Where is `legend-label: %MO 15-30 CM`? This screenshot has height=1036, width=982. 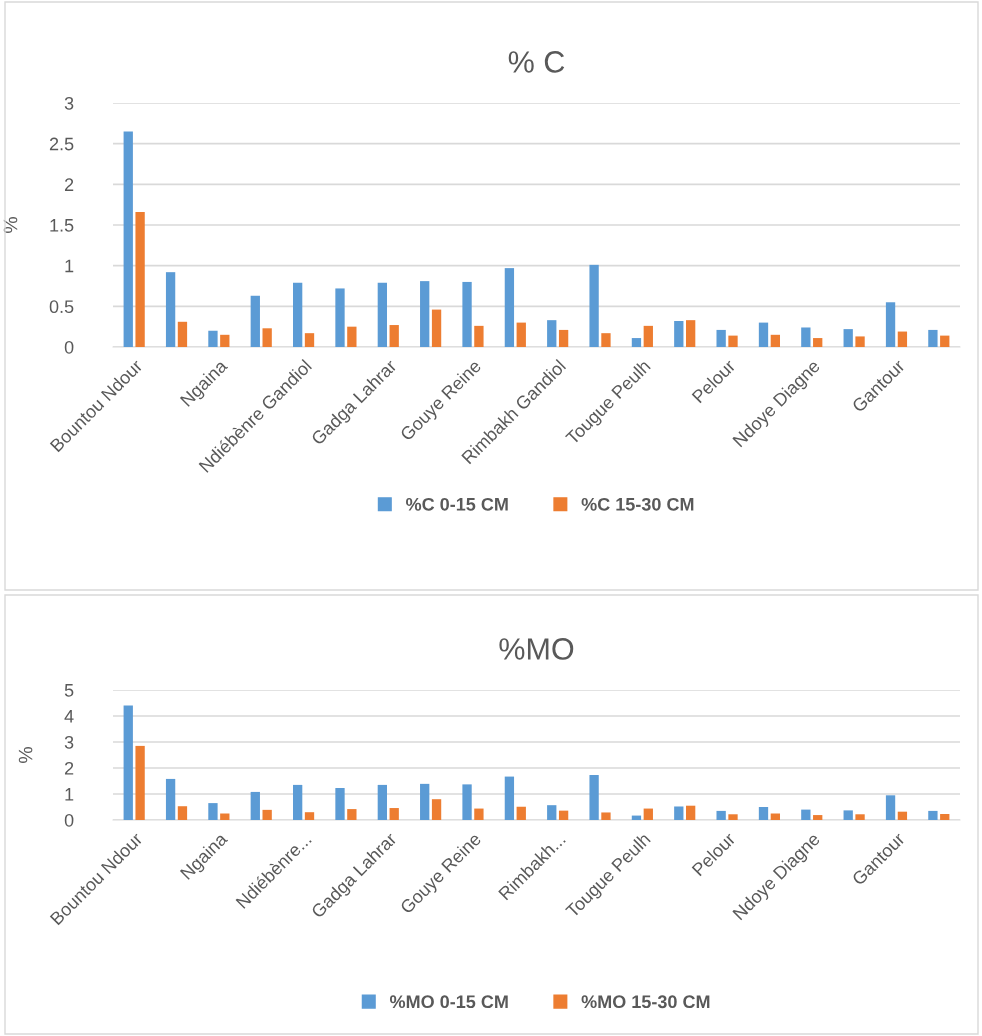 legend-label: %MO 15-30 CM is located at coordinates (645, 1002).